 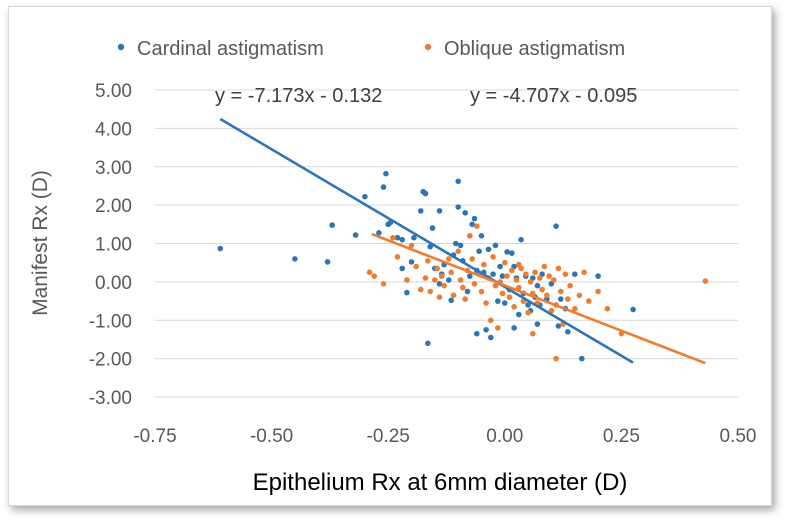 I want to click on y-tick-label: 0.00, so click(x=113, y=283).